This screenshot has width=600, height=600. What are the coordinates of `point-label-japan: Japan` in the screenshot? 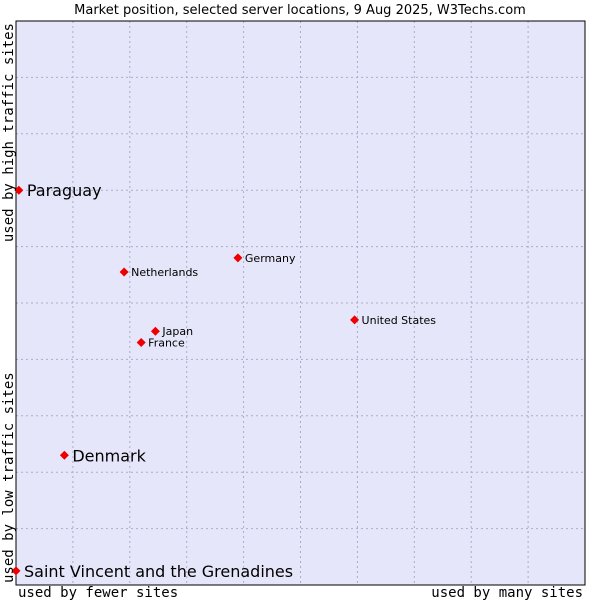 It's located at (177, 331).